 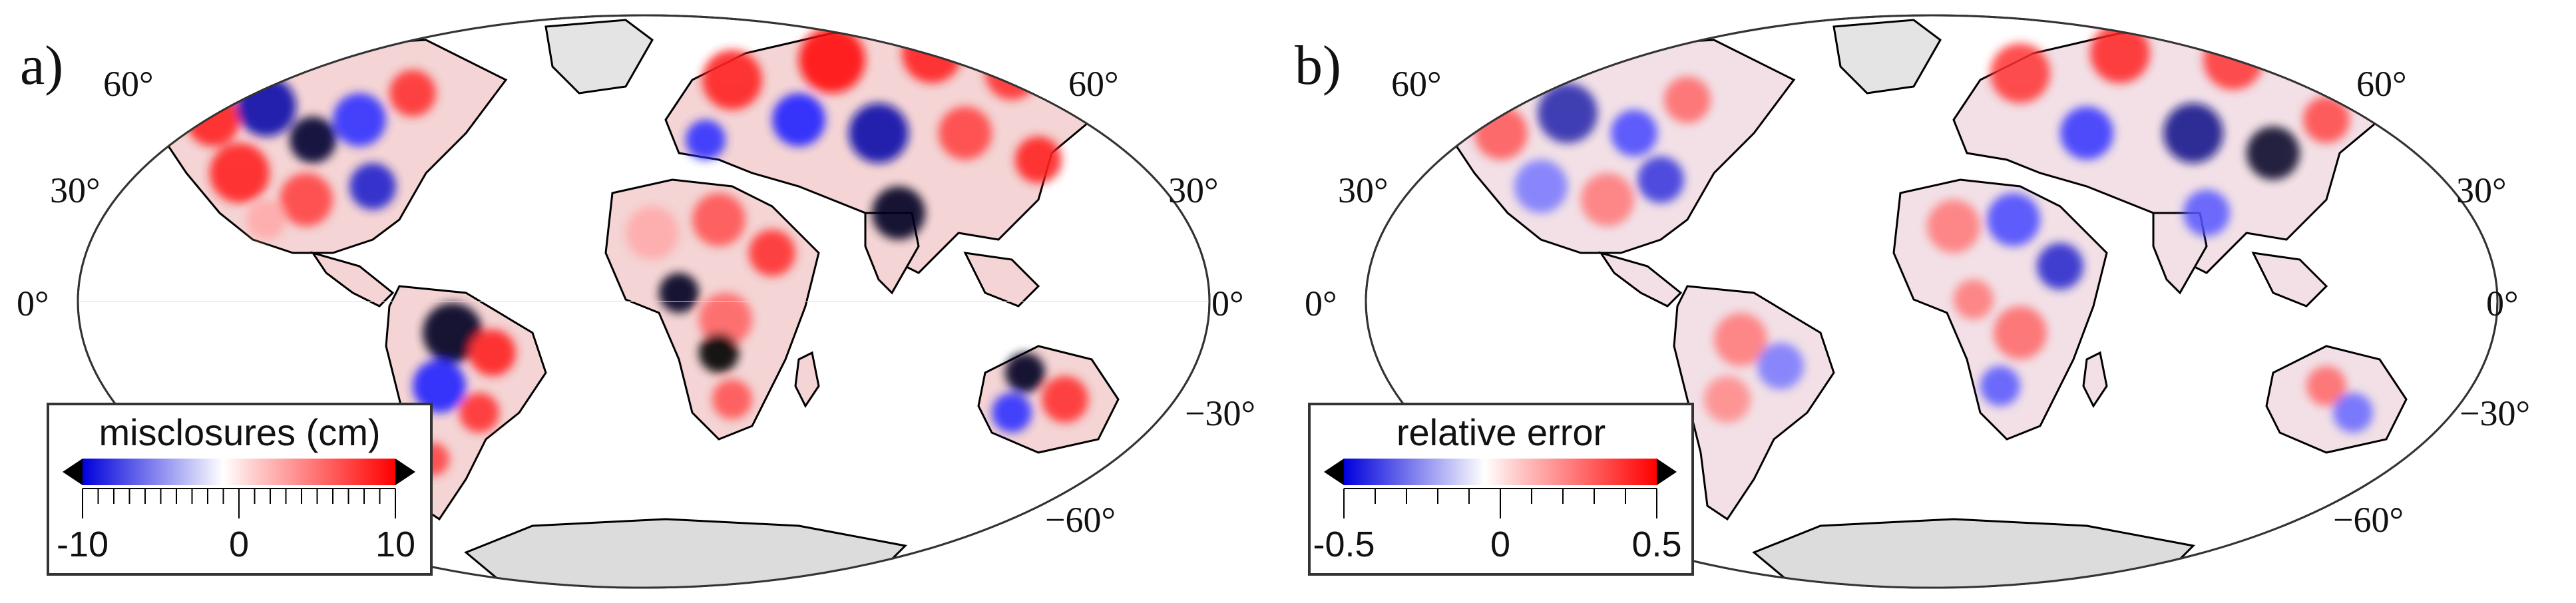 What do you see at coordinates (1754, 403) in the screenshot?
I see `south-america` at bounding box center [1754, 403].